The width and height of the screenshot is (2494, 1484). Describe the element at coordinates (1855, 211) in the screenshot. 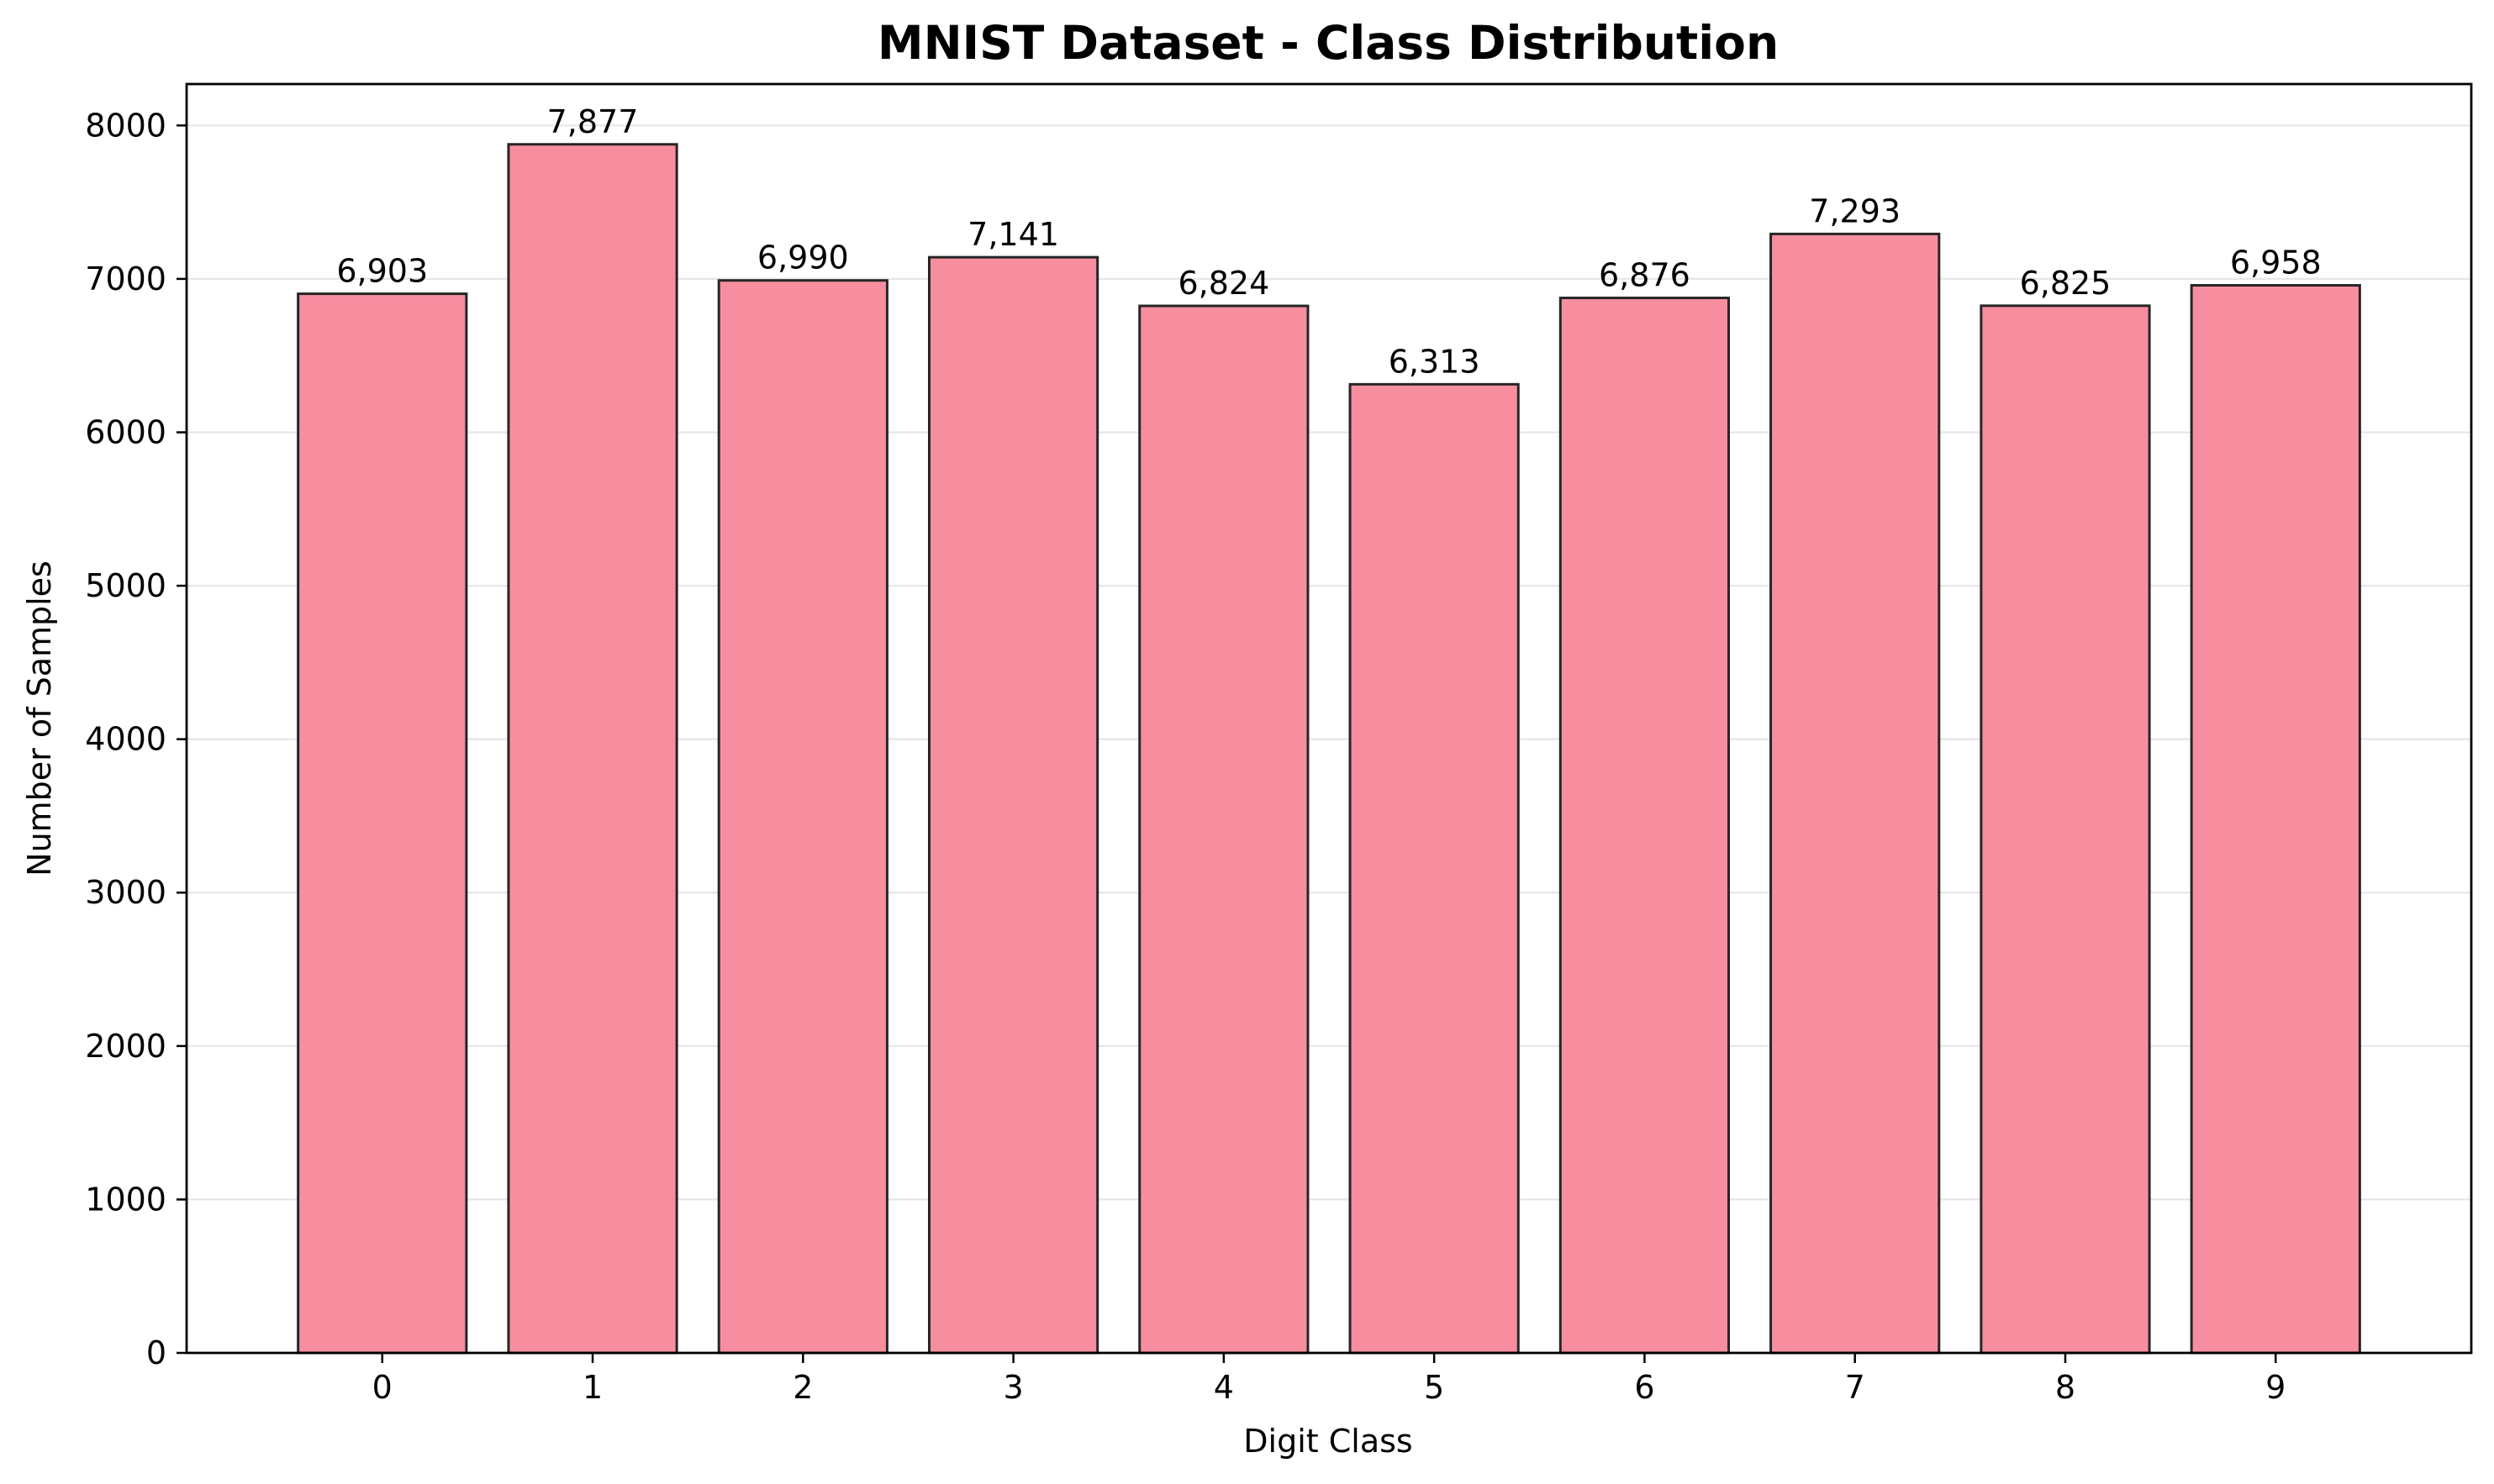

I see `data-label: 7,293` at that location.